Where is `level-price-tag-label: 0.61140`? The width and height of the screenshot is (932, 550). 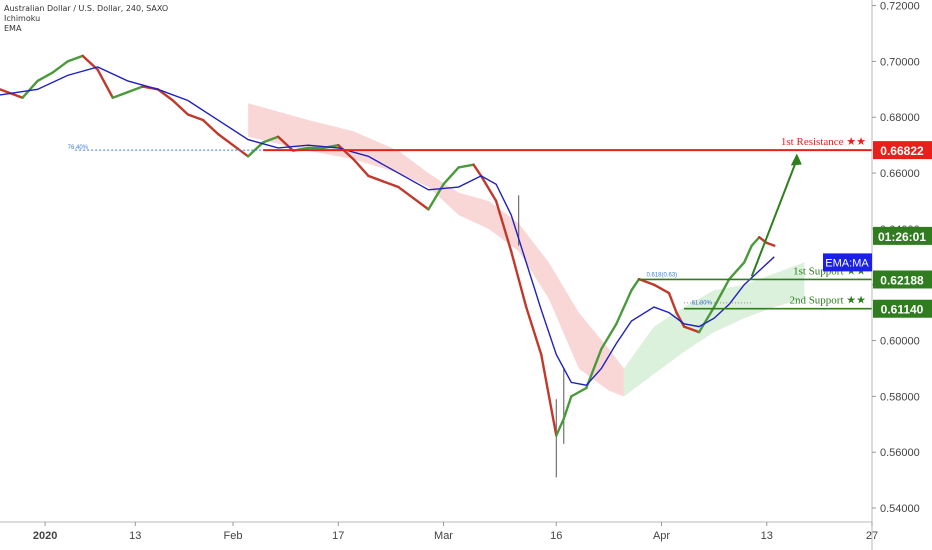 level-price-tag-label: 0.61140 is located at coordinates (902, 310).